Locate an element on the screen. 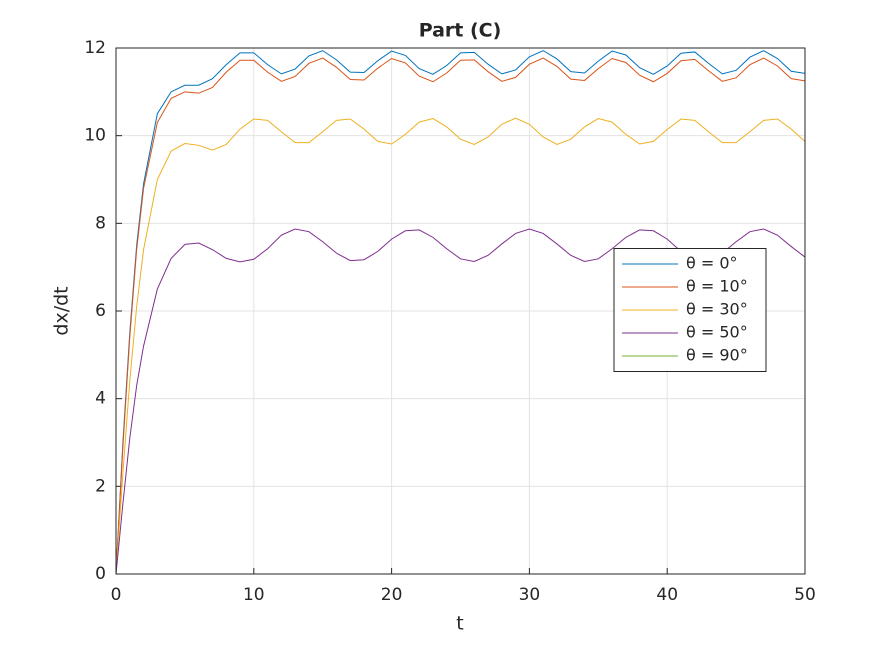 Image resolution: width=891 pixels, height=645 pixels. legend-label: θ = 30° is located at coordinates (717, 309).